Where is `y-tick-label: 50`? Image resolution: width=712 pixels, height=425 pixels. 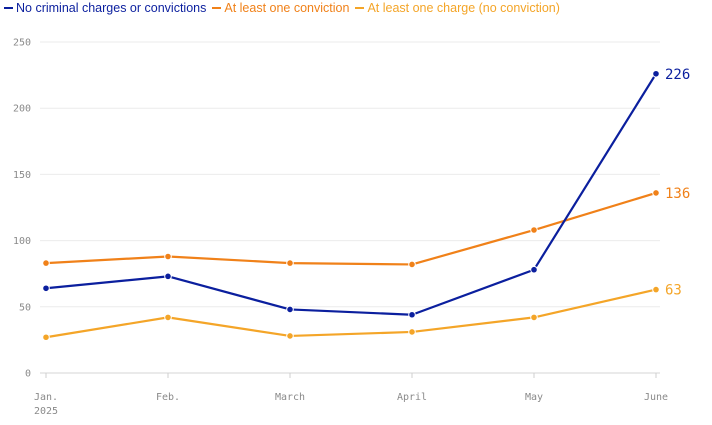
y-tick-label: 50 is located at coordinates (25, 307).